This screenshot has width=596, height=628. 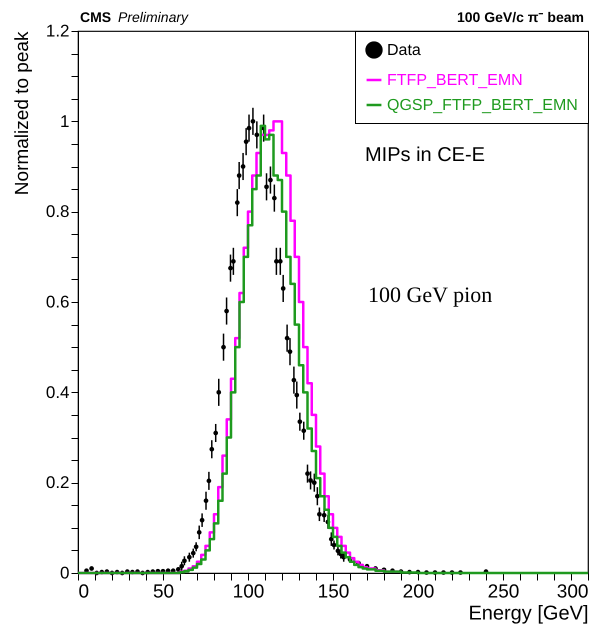 What do you see at coordinates (504, 592) in the screenshot?
I see `x-tick-label: 250` at bounding box center [504, 592].